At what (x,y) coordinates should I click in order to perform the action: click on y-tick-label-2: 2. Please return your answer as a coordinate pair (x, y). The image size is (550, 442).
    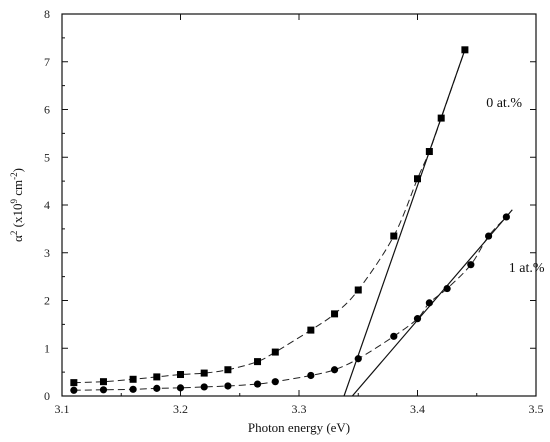
    Looking at the image, I should click on (47, 301).